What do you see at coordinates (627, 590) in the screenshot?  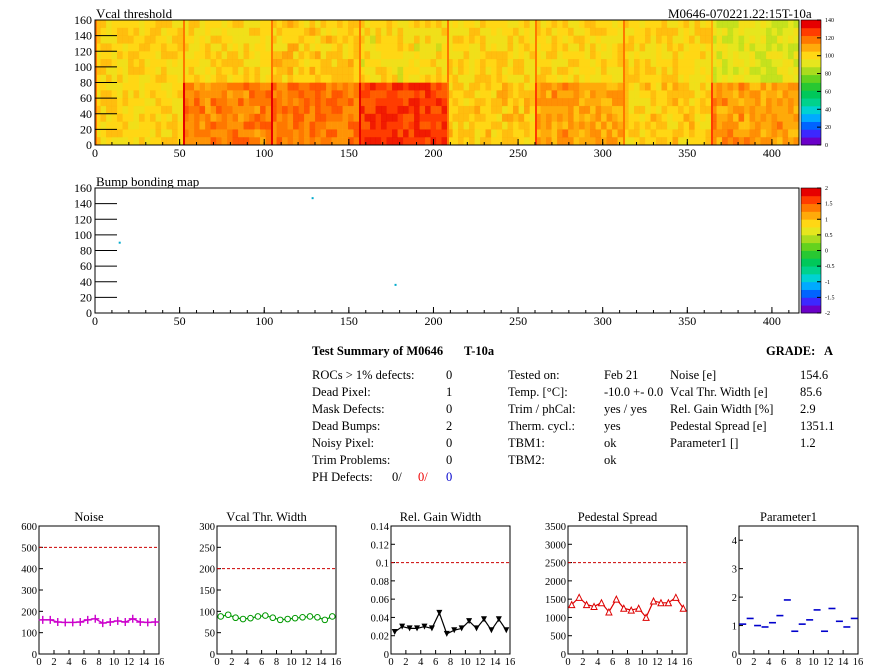 I see `roc-plot-frame` at bounding box center [627, 590].